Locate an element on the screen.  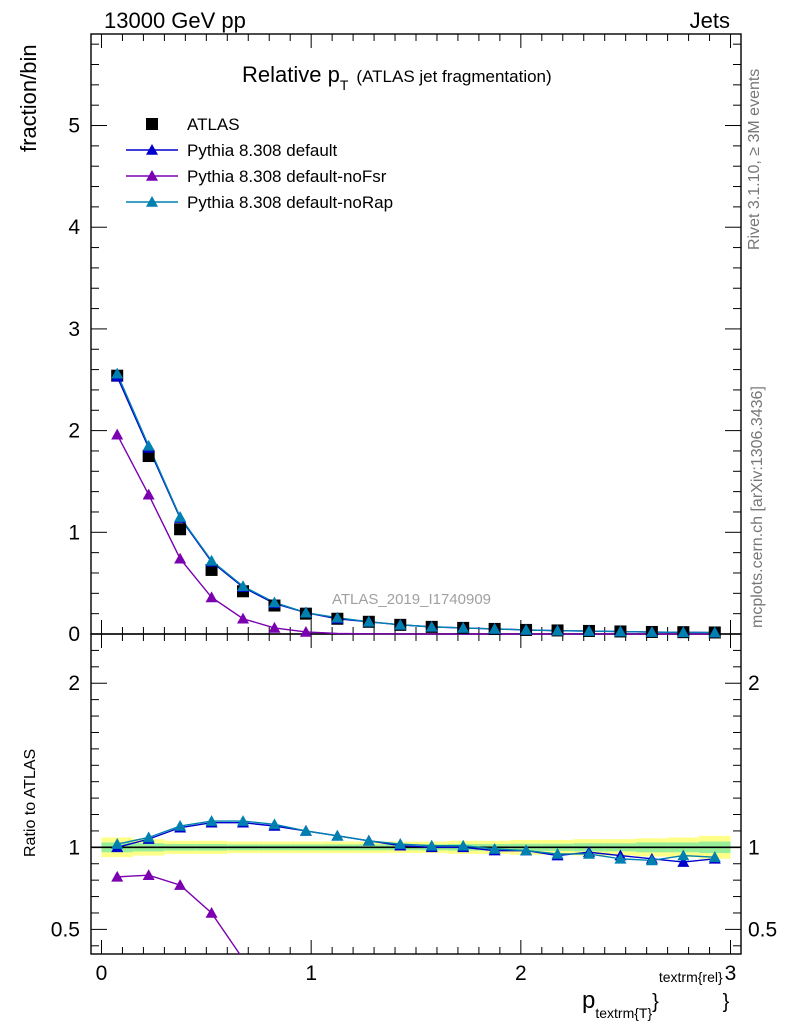
x-axis-label: ptextrm{T}}textrm{rel}} is located at coordinates (656, 995).